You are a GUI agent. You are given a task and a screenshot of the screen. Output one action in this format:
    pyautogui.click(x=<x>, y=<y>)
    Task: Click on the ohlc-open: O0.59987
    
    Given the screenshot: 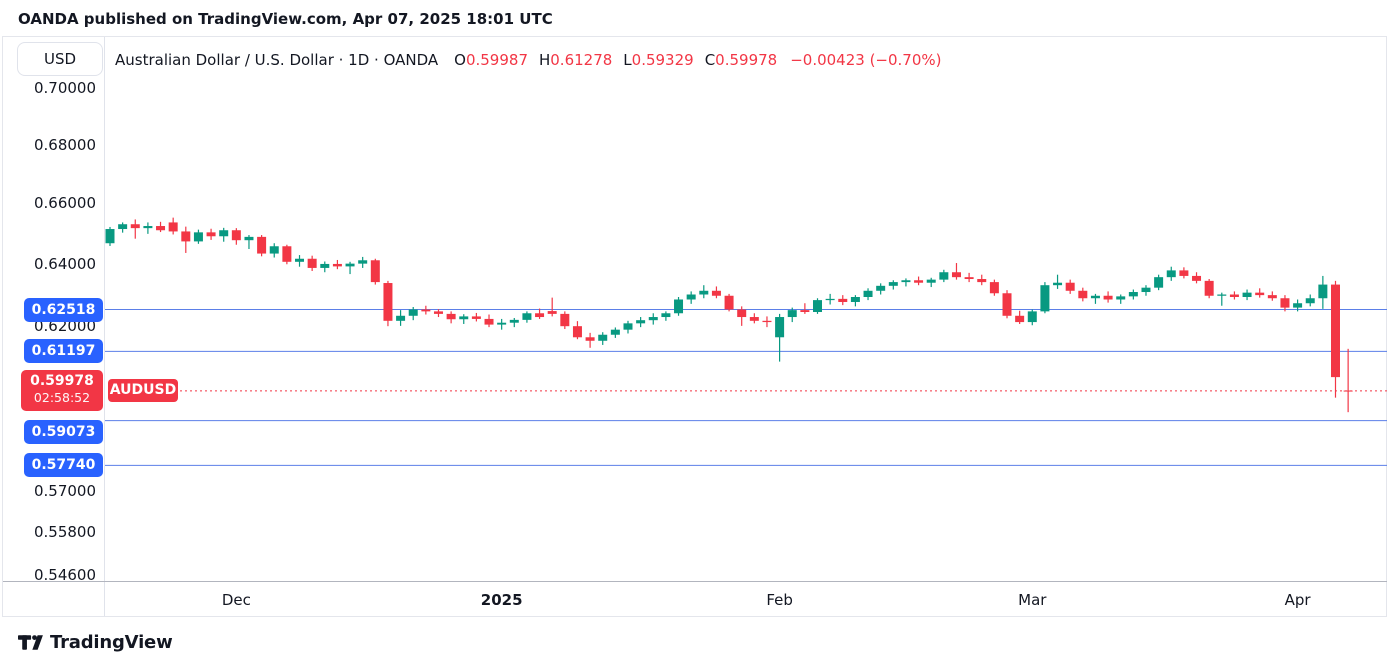 What is the action you would take?
    pyautogui.click(x=491, y=59)
    